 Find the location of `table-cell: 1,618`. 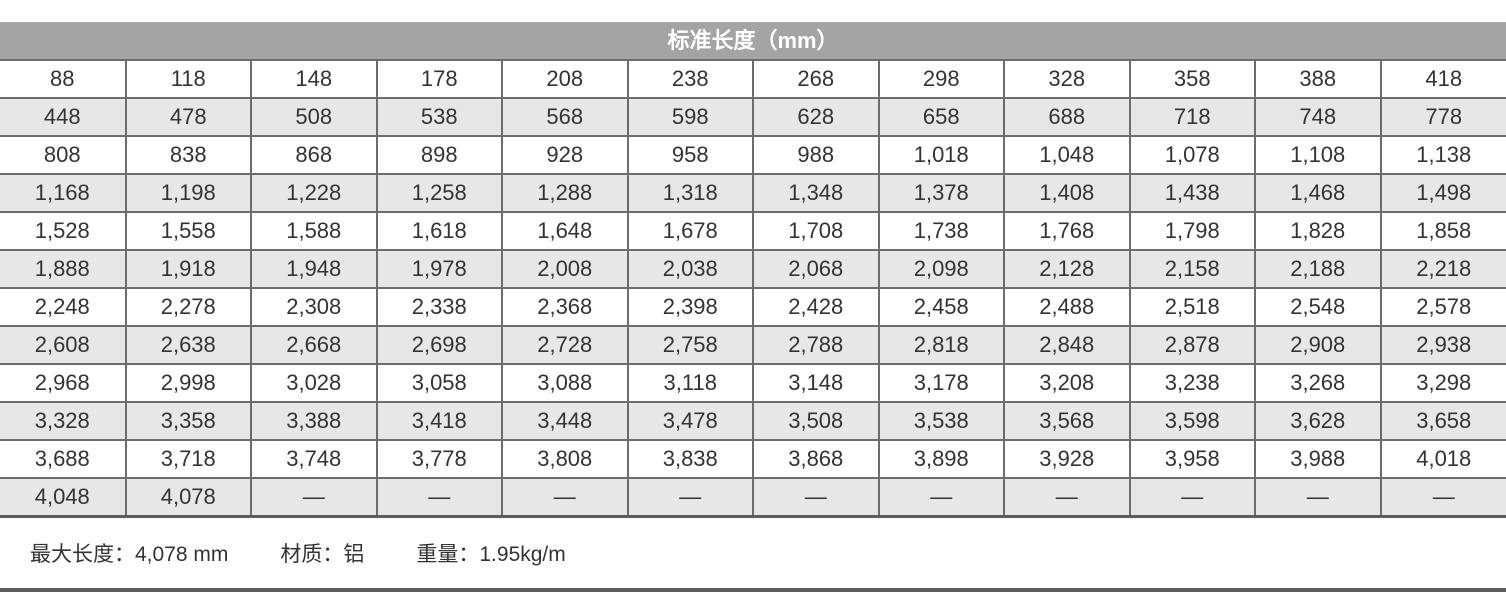

table-cell: 1,618 is located at coordinates (438, 230).